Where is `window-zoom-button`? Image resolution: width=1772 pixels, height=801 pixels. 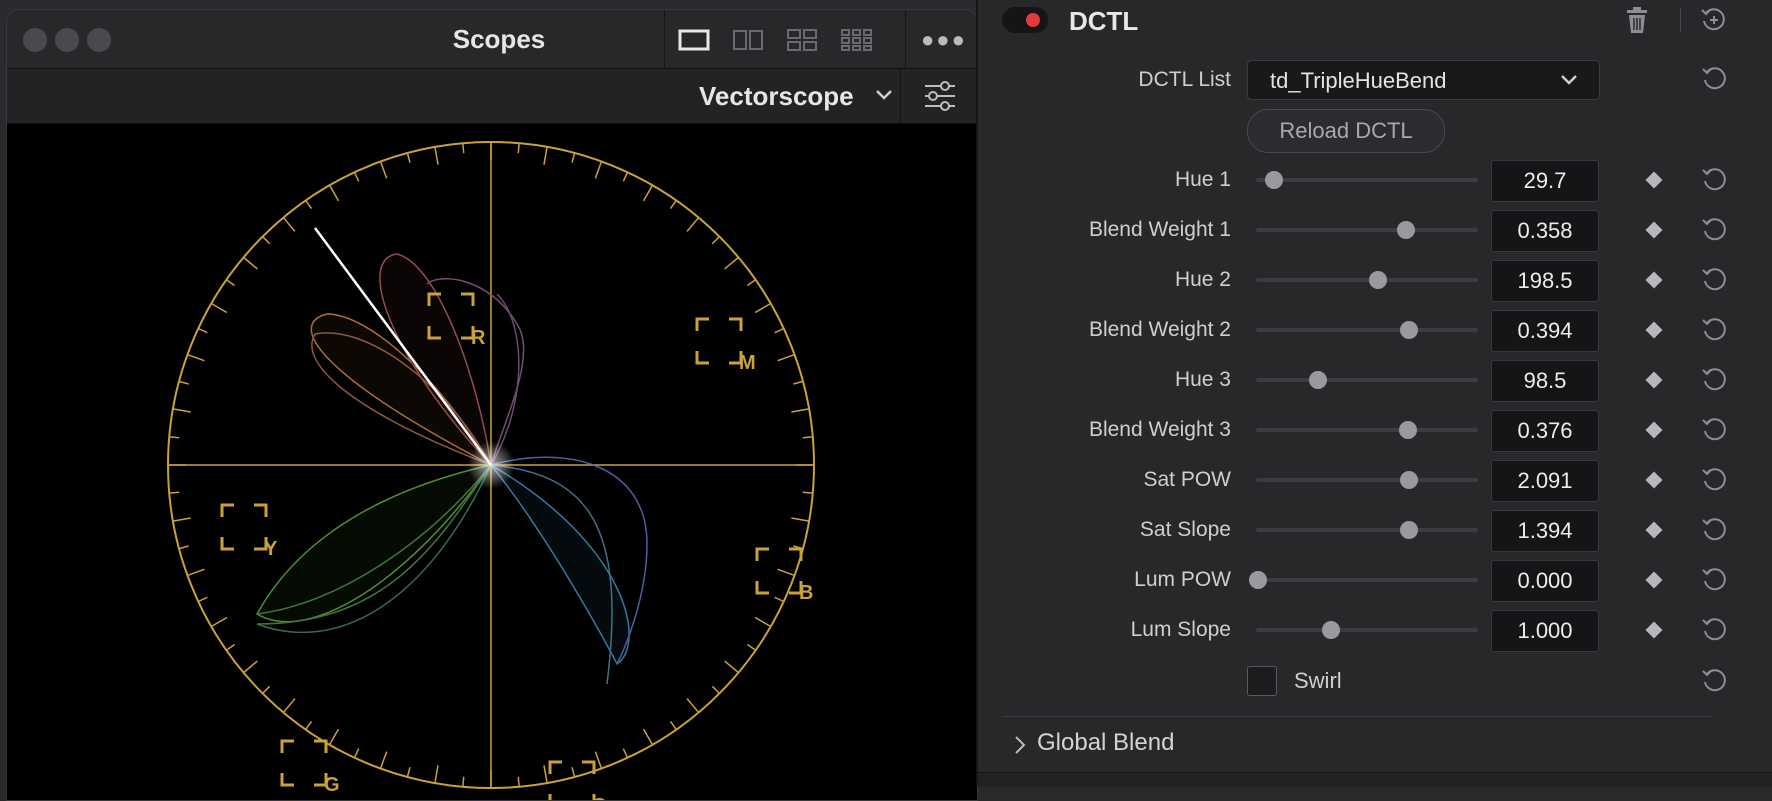 window-zoom-button is located at coordinates (99, 40).